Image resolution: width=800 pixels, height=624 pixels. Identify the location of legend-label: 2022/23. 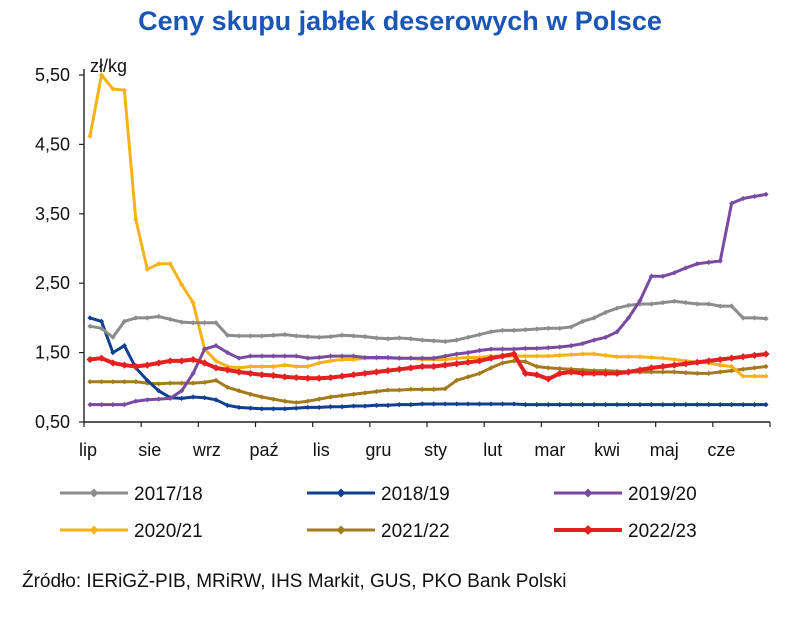
(662, 531).